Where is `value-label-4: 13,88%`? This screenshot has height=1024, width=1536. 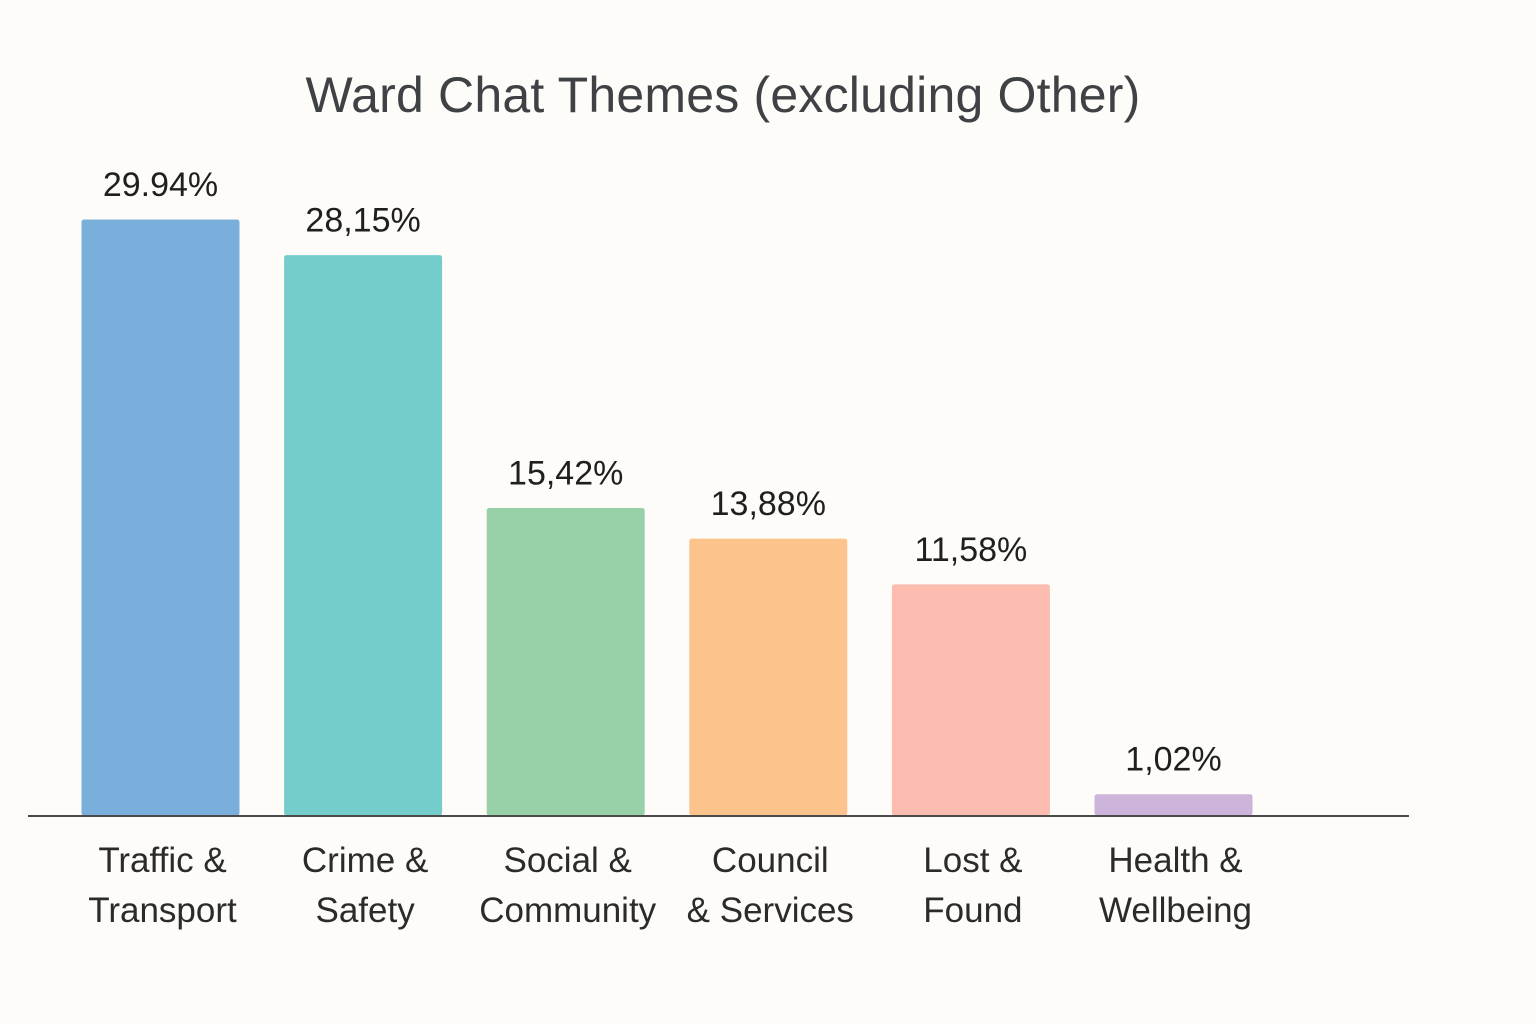
value-label-4: 13,88% is located at coordinates (768, 504).